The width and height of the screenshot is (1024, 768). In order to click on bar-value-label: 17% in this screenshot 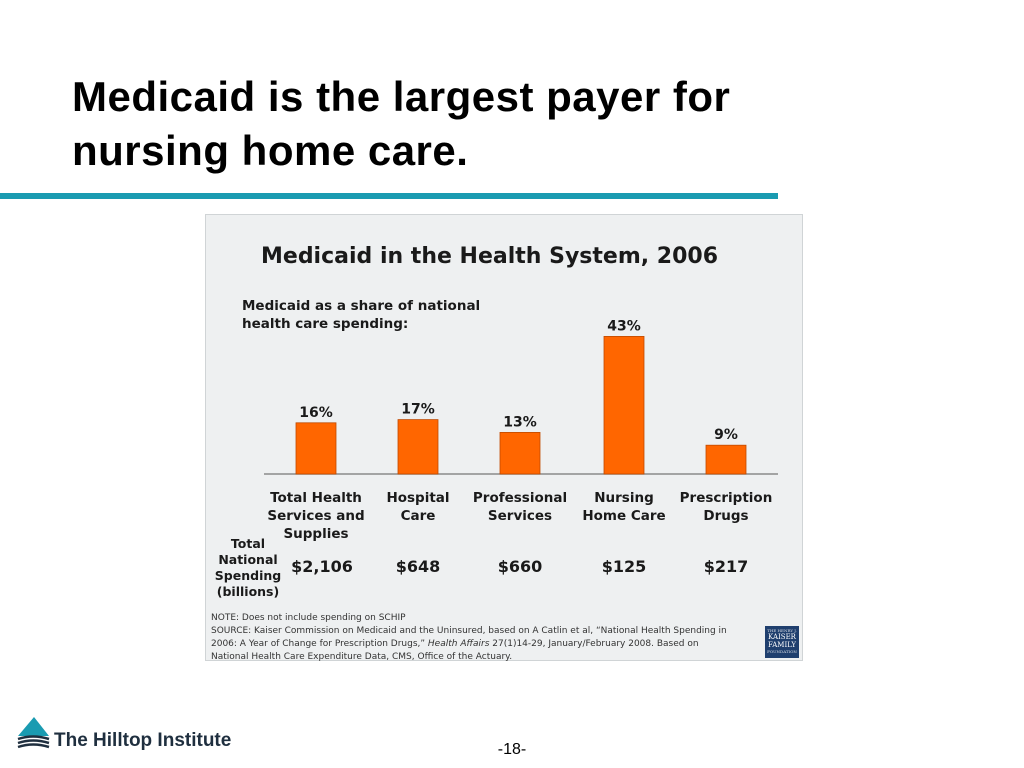, I will do `click(418, 410)`.